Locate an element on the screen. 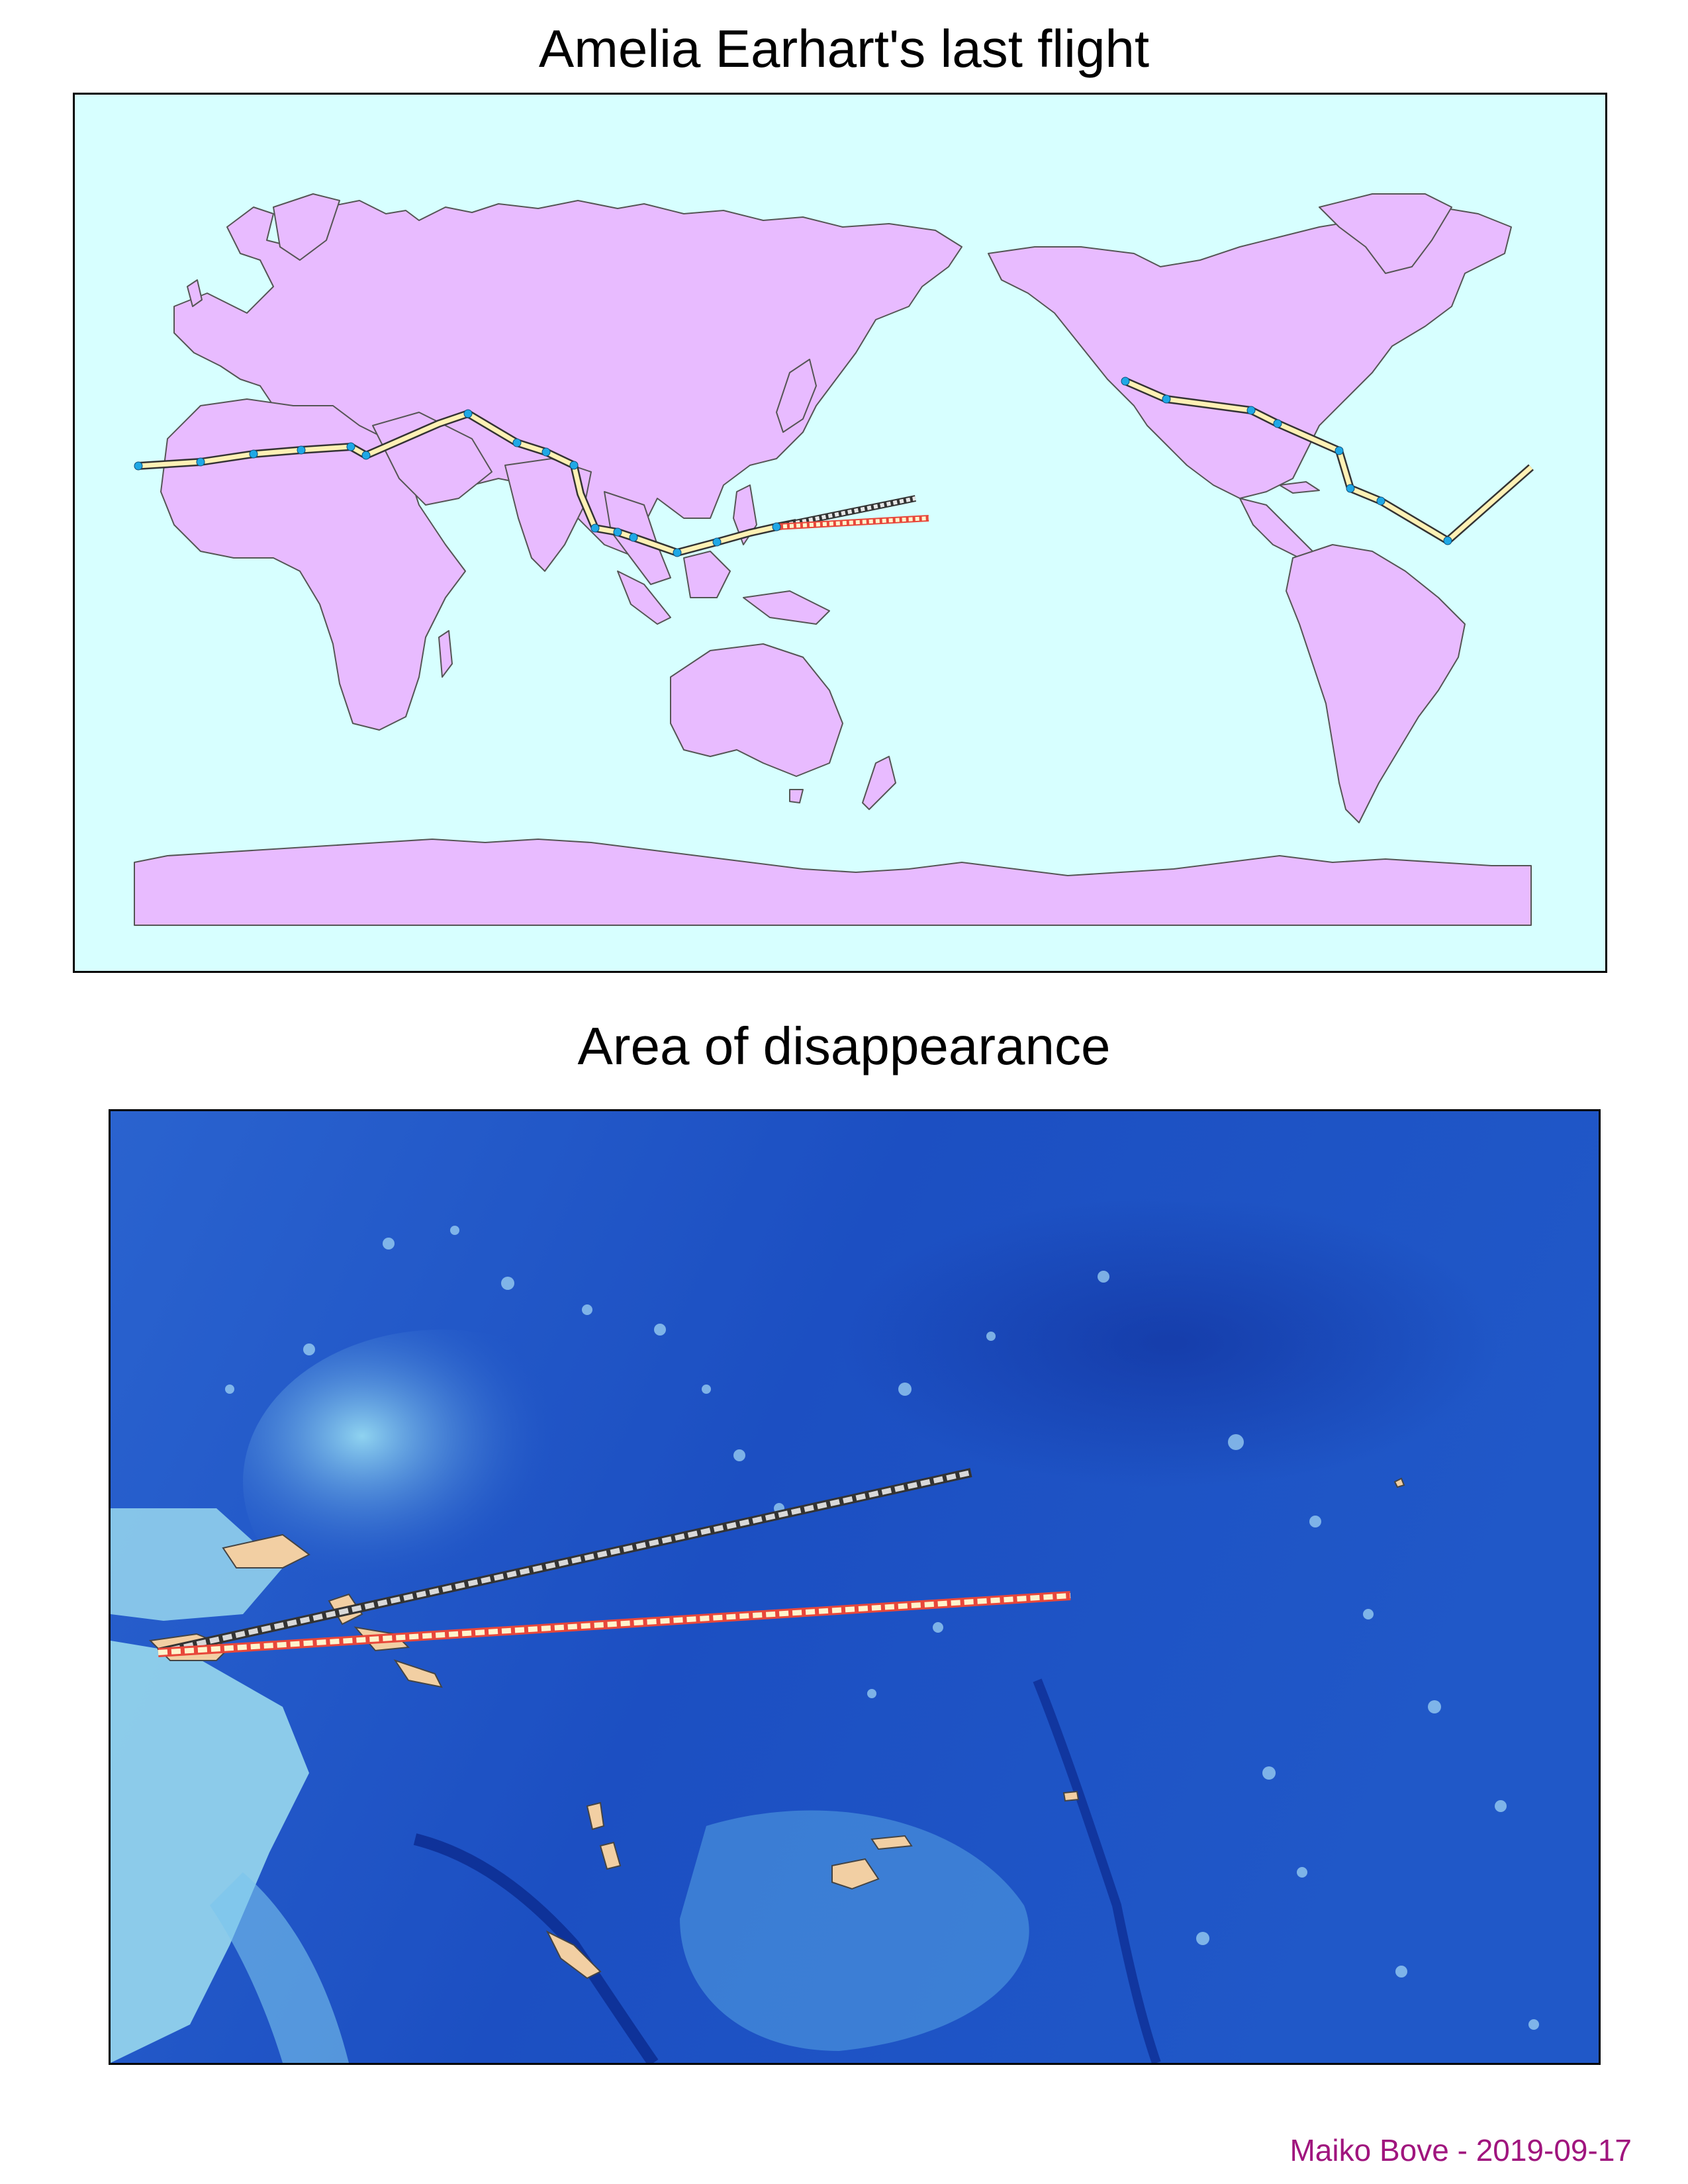 The height and width of the screenshot is (2184, 1688). landmass-new-guinea is located at coordinates (786, 607).